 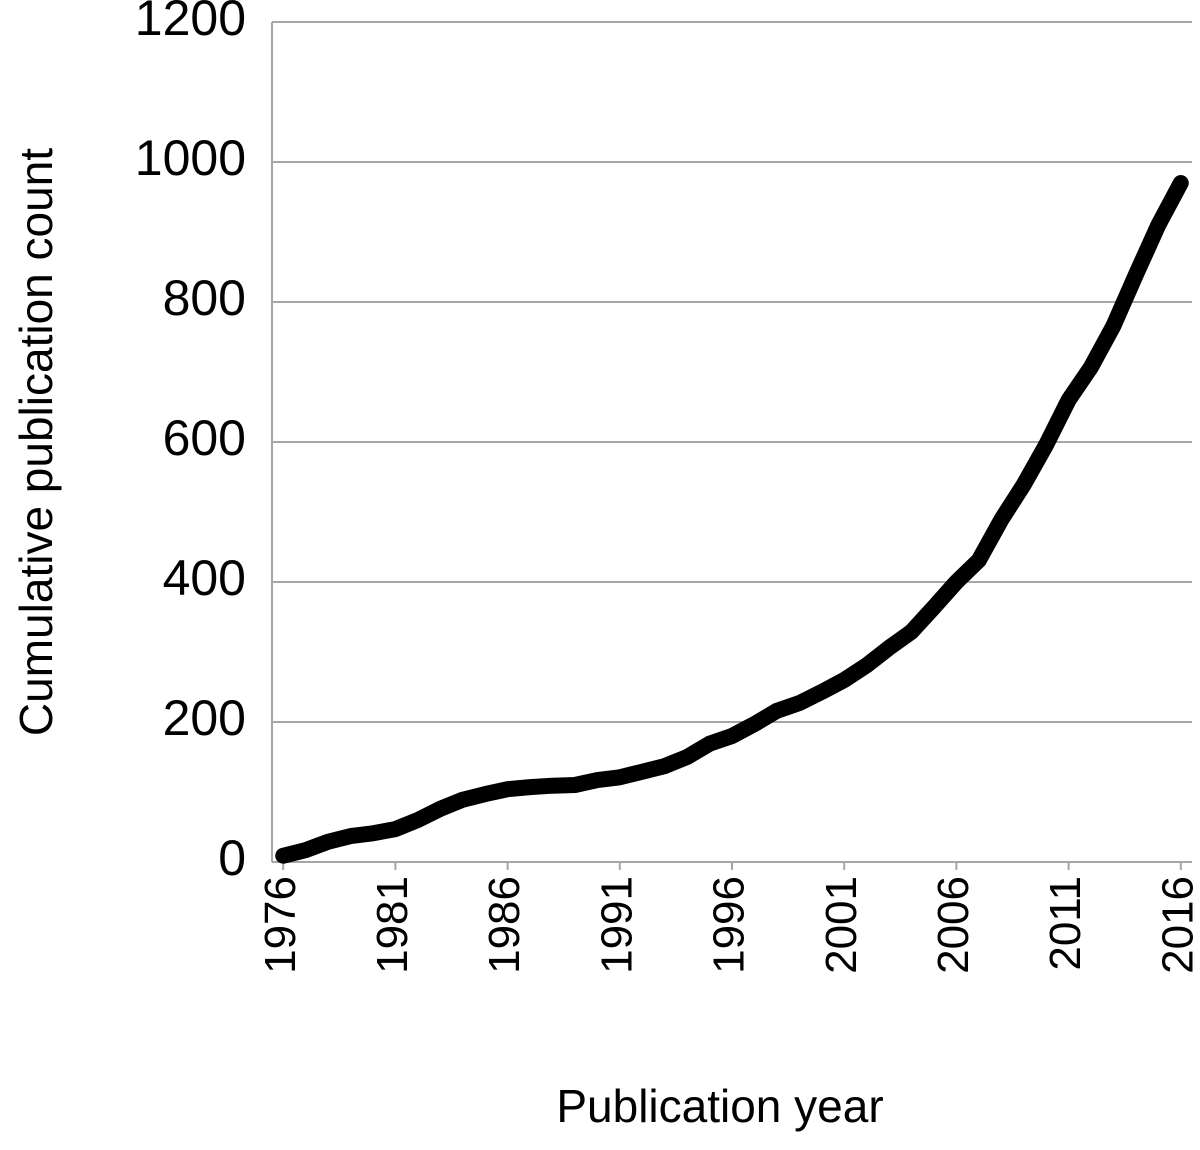 I want to click on y-tick-label: 1000, so click(x=190, y=158).